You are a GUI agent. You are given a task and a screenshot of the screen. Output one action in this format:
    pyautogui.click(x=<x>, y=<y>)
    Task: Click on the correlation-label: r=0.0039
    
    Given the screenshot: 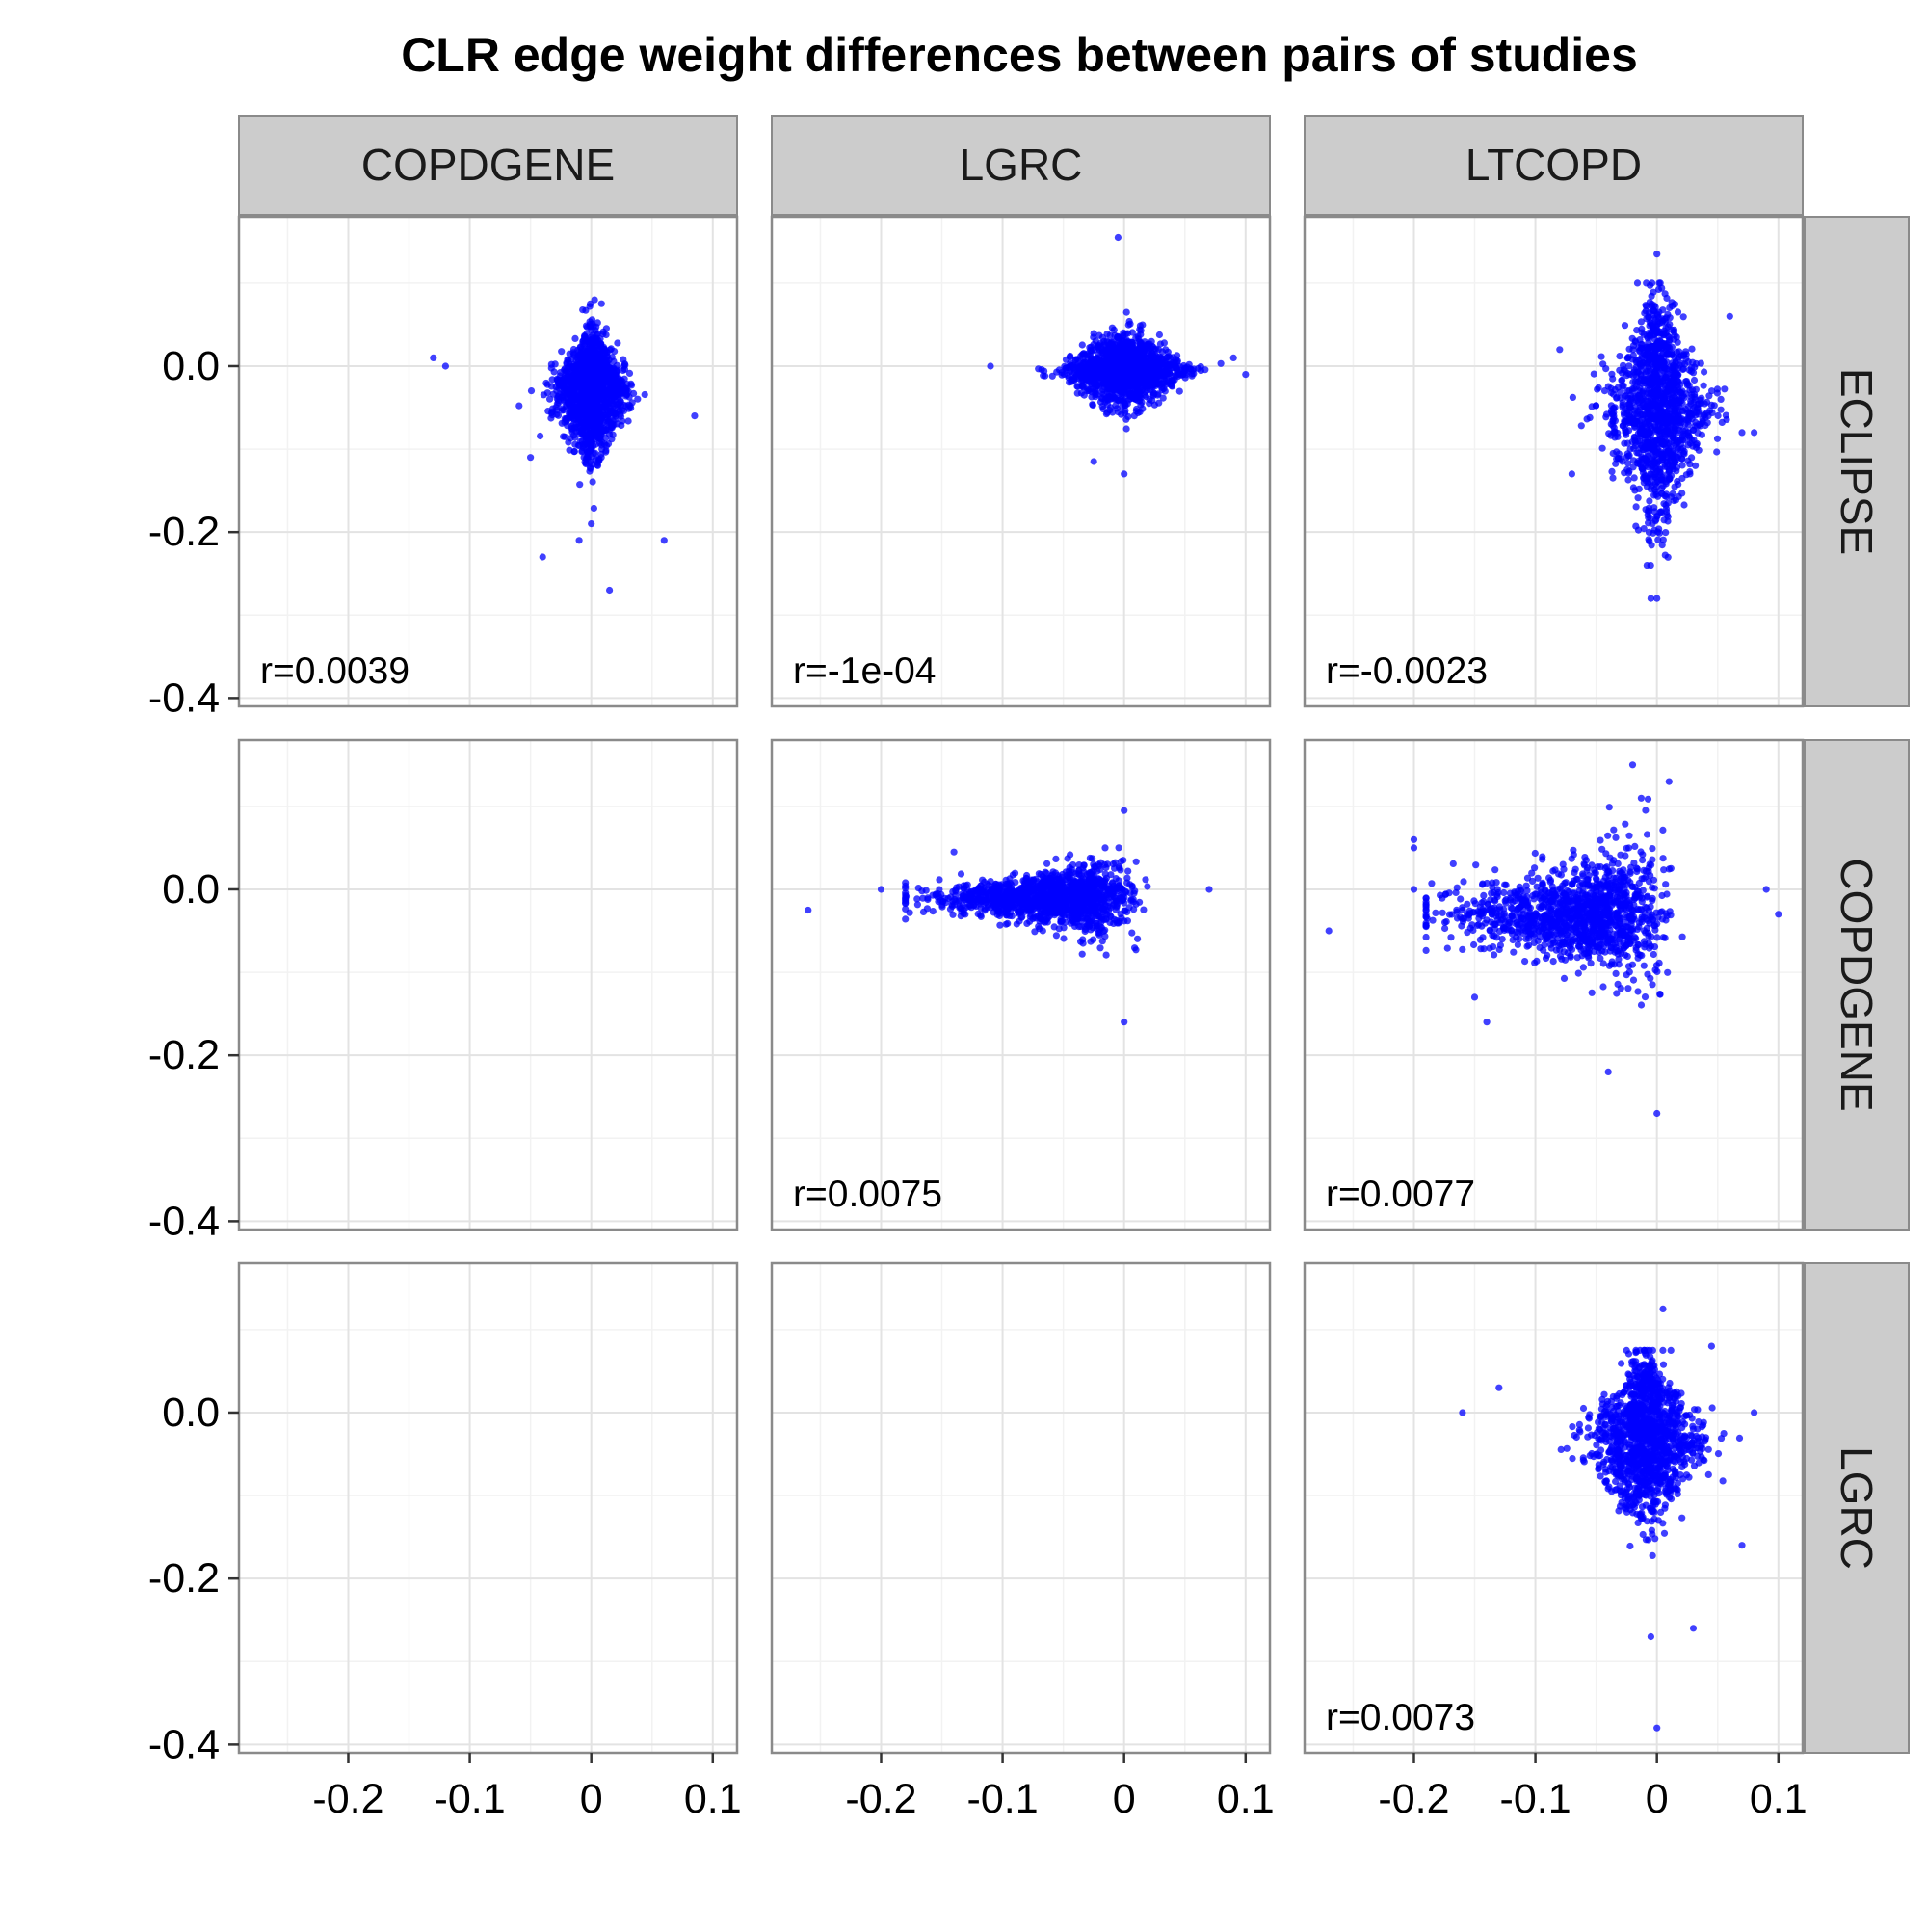 What is the action you would take?
    pyautogui.click(x=334, y=671)
    